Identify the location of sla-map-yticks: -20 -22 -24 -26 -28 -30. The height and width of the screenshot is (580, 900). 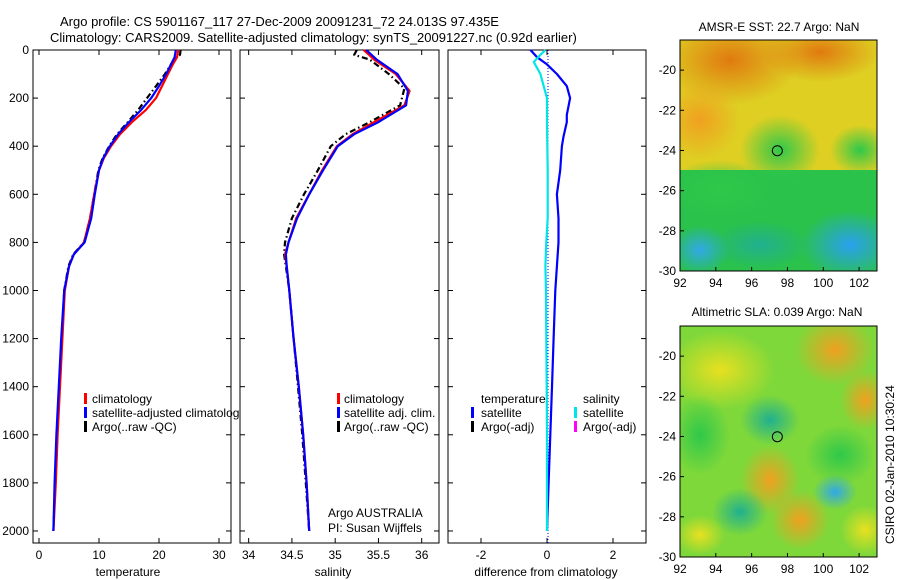
(671, 456).